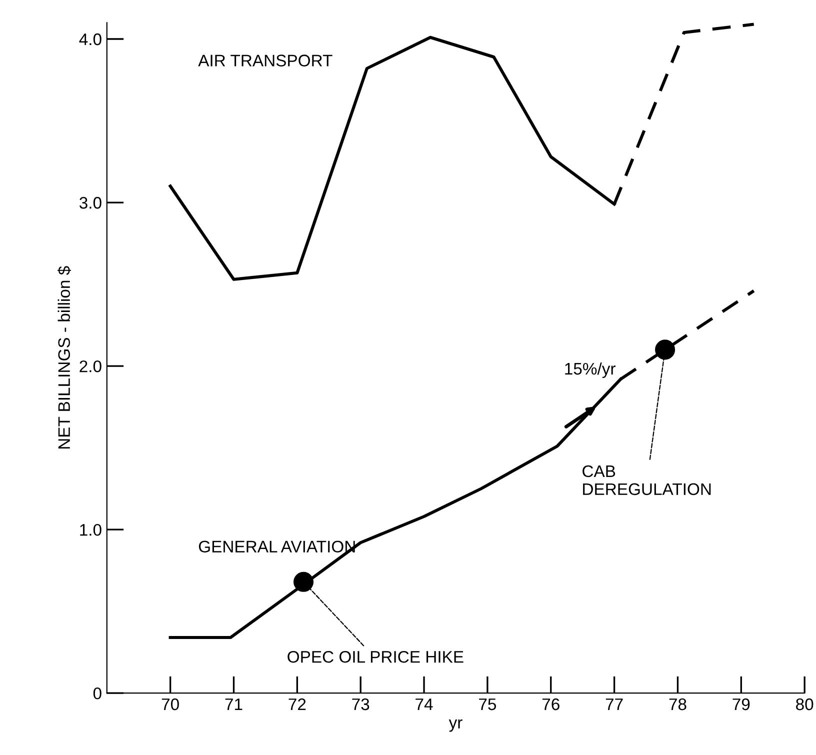  I want to click on x-tick-label: 73, so click(361, 704).